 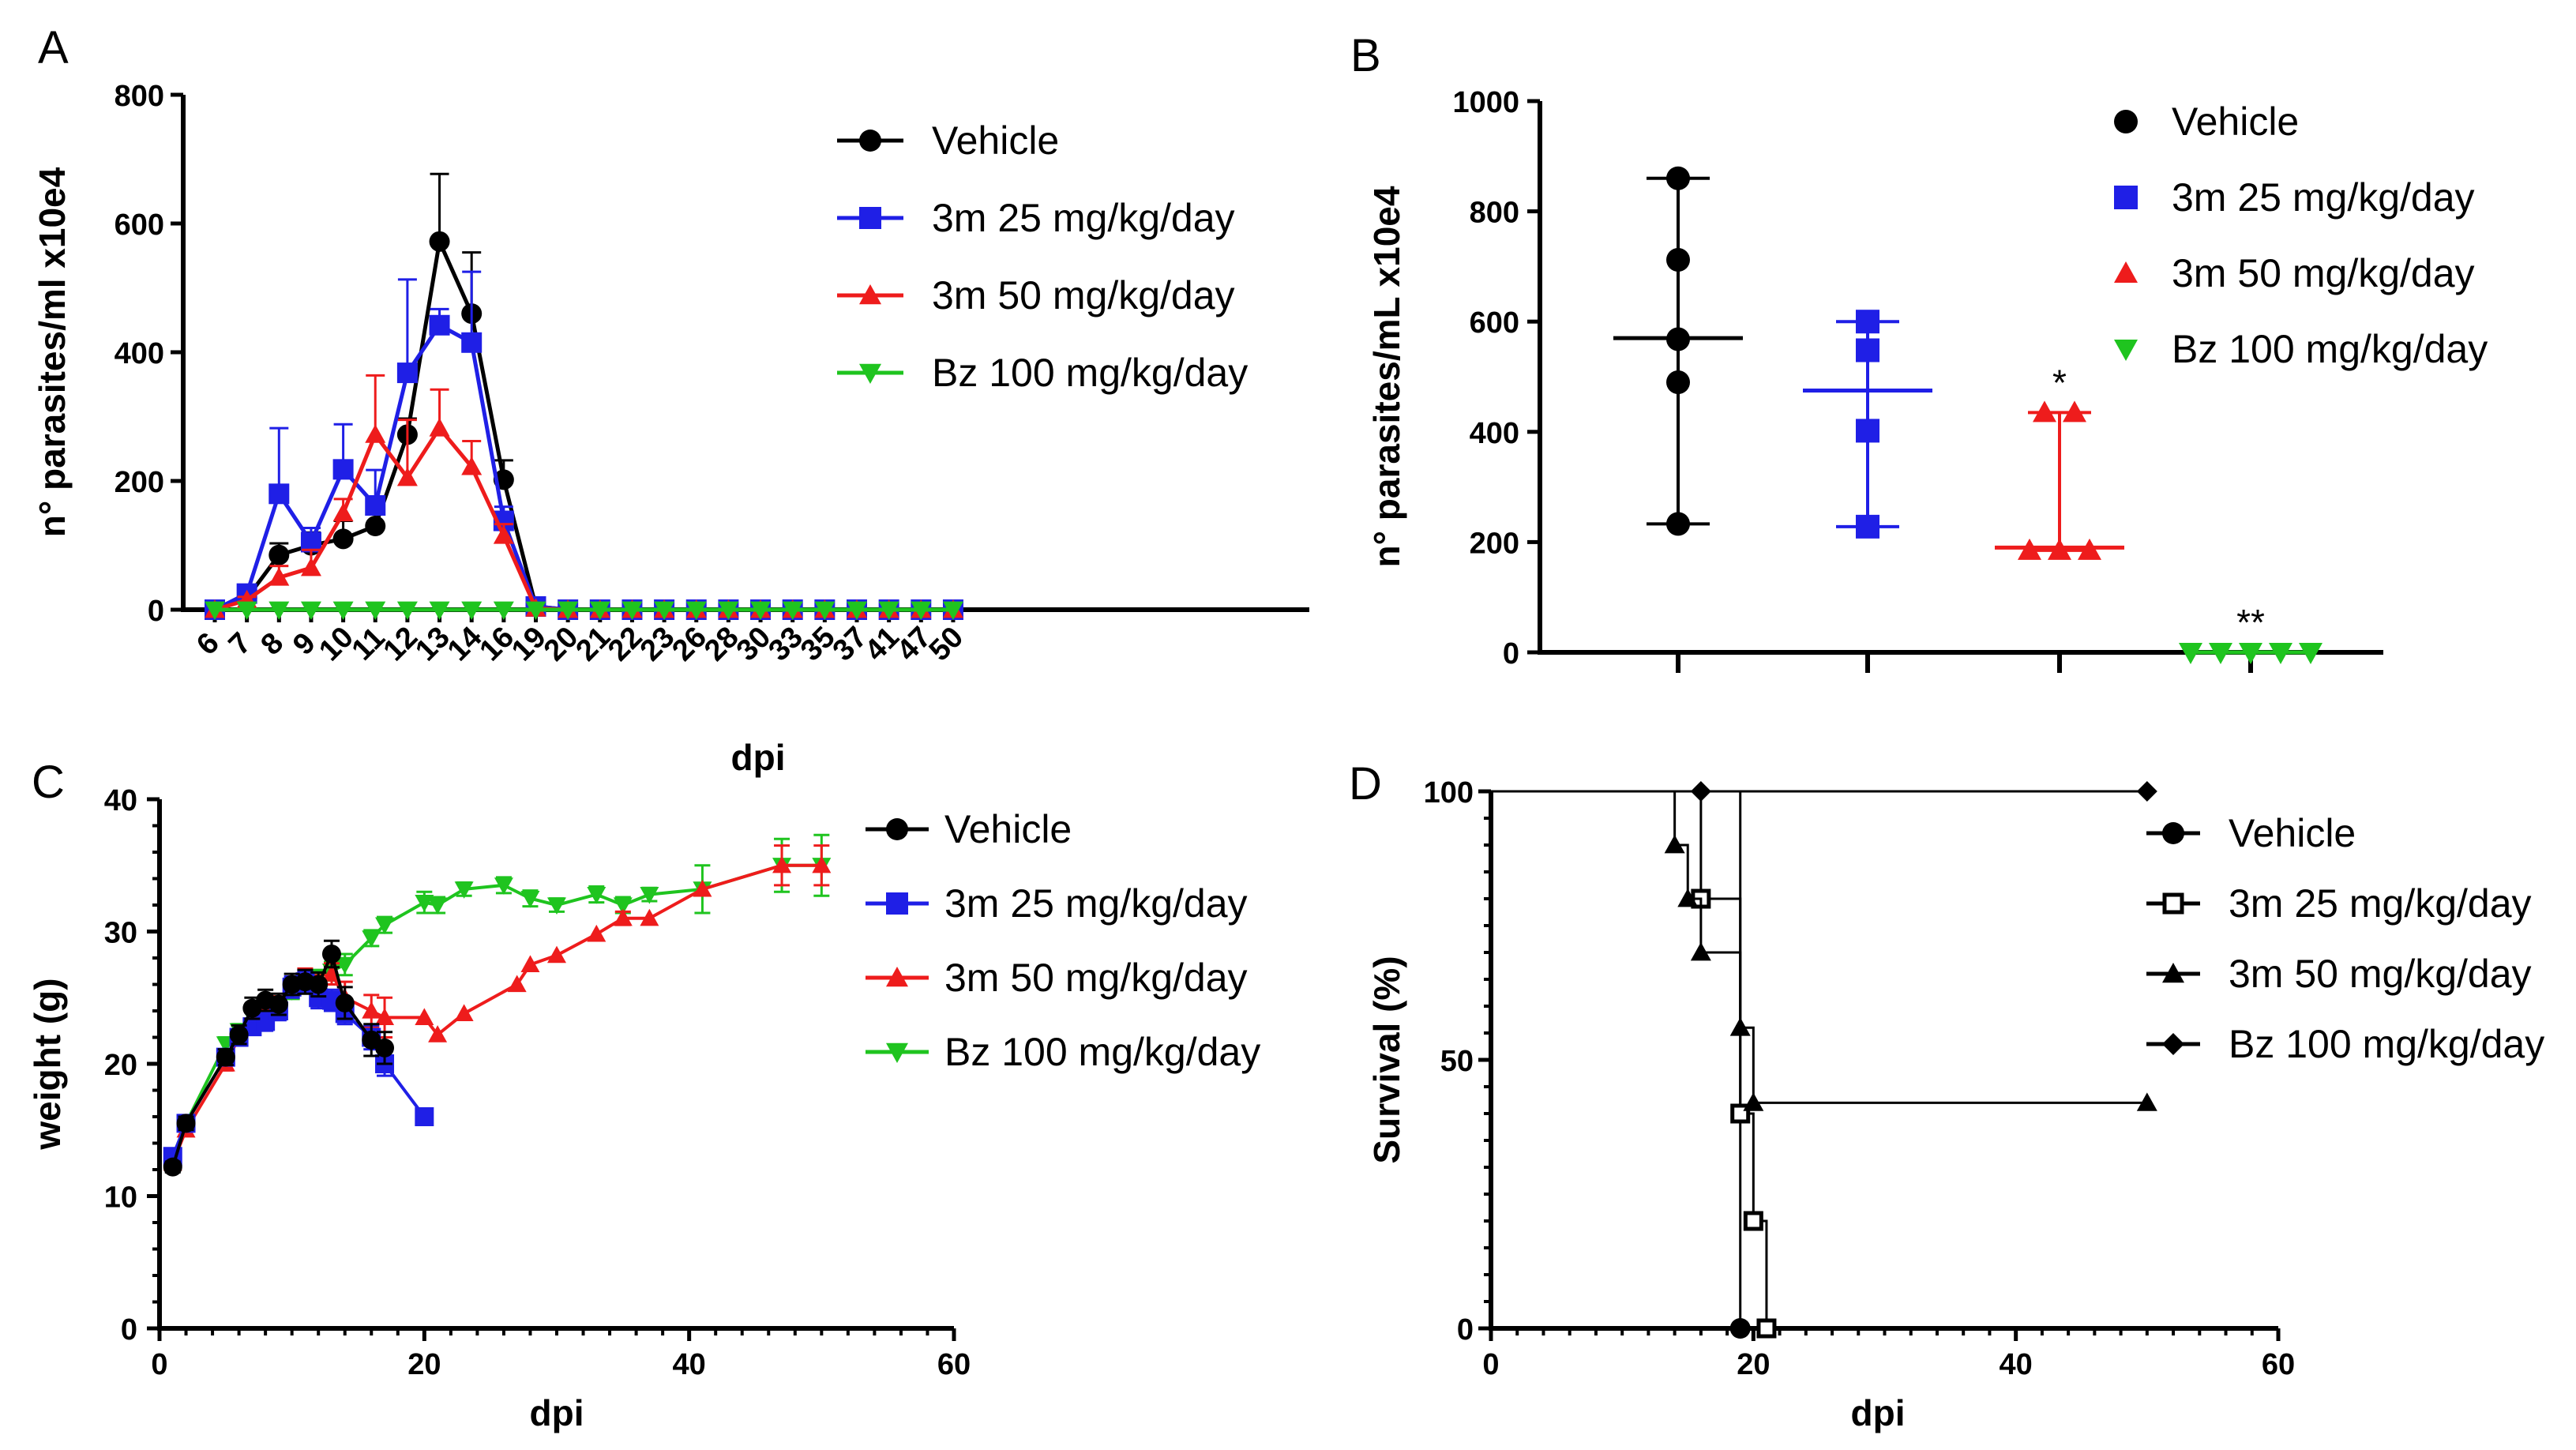 I want to click on y-tick-label: 50, so click(x=1457, y=1061).